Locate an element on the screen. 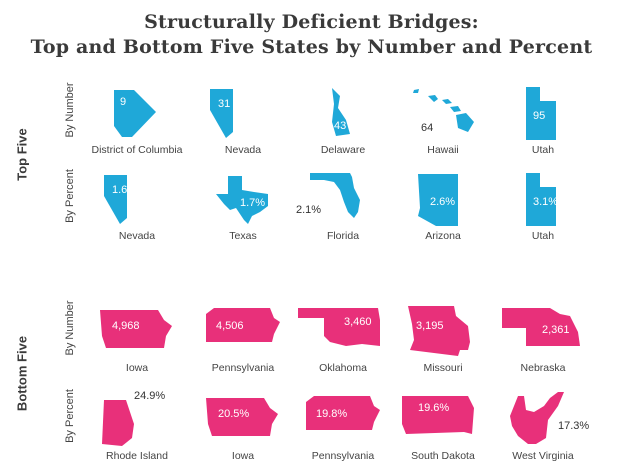 The height and width of the screenshot is (476, 623). row-label-0-0: By Number is located at coordinates (70, 110).